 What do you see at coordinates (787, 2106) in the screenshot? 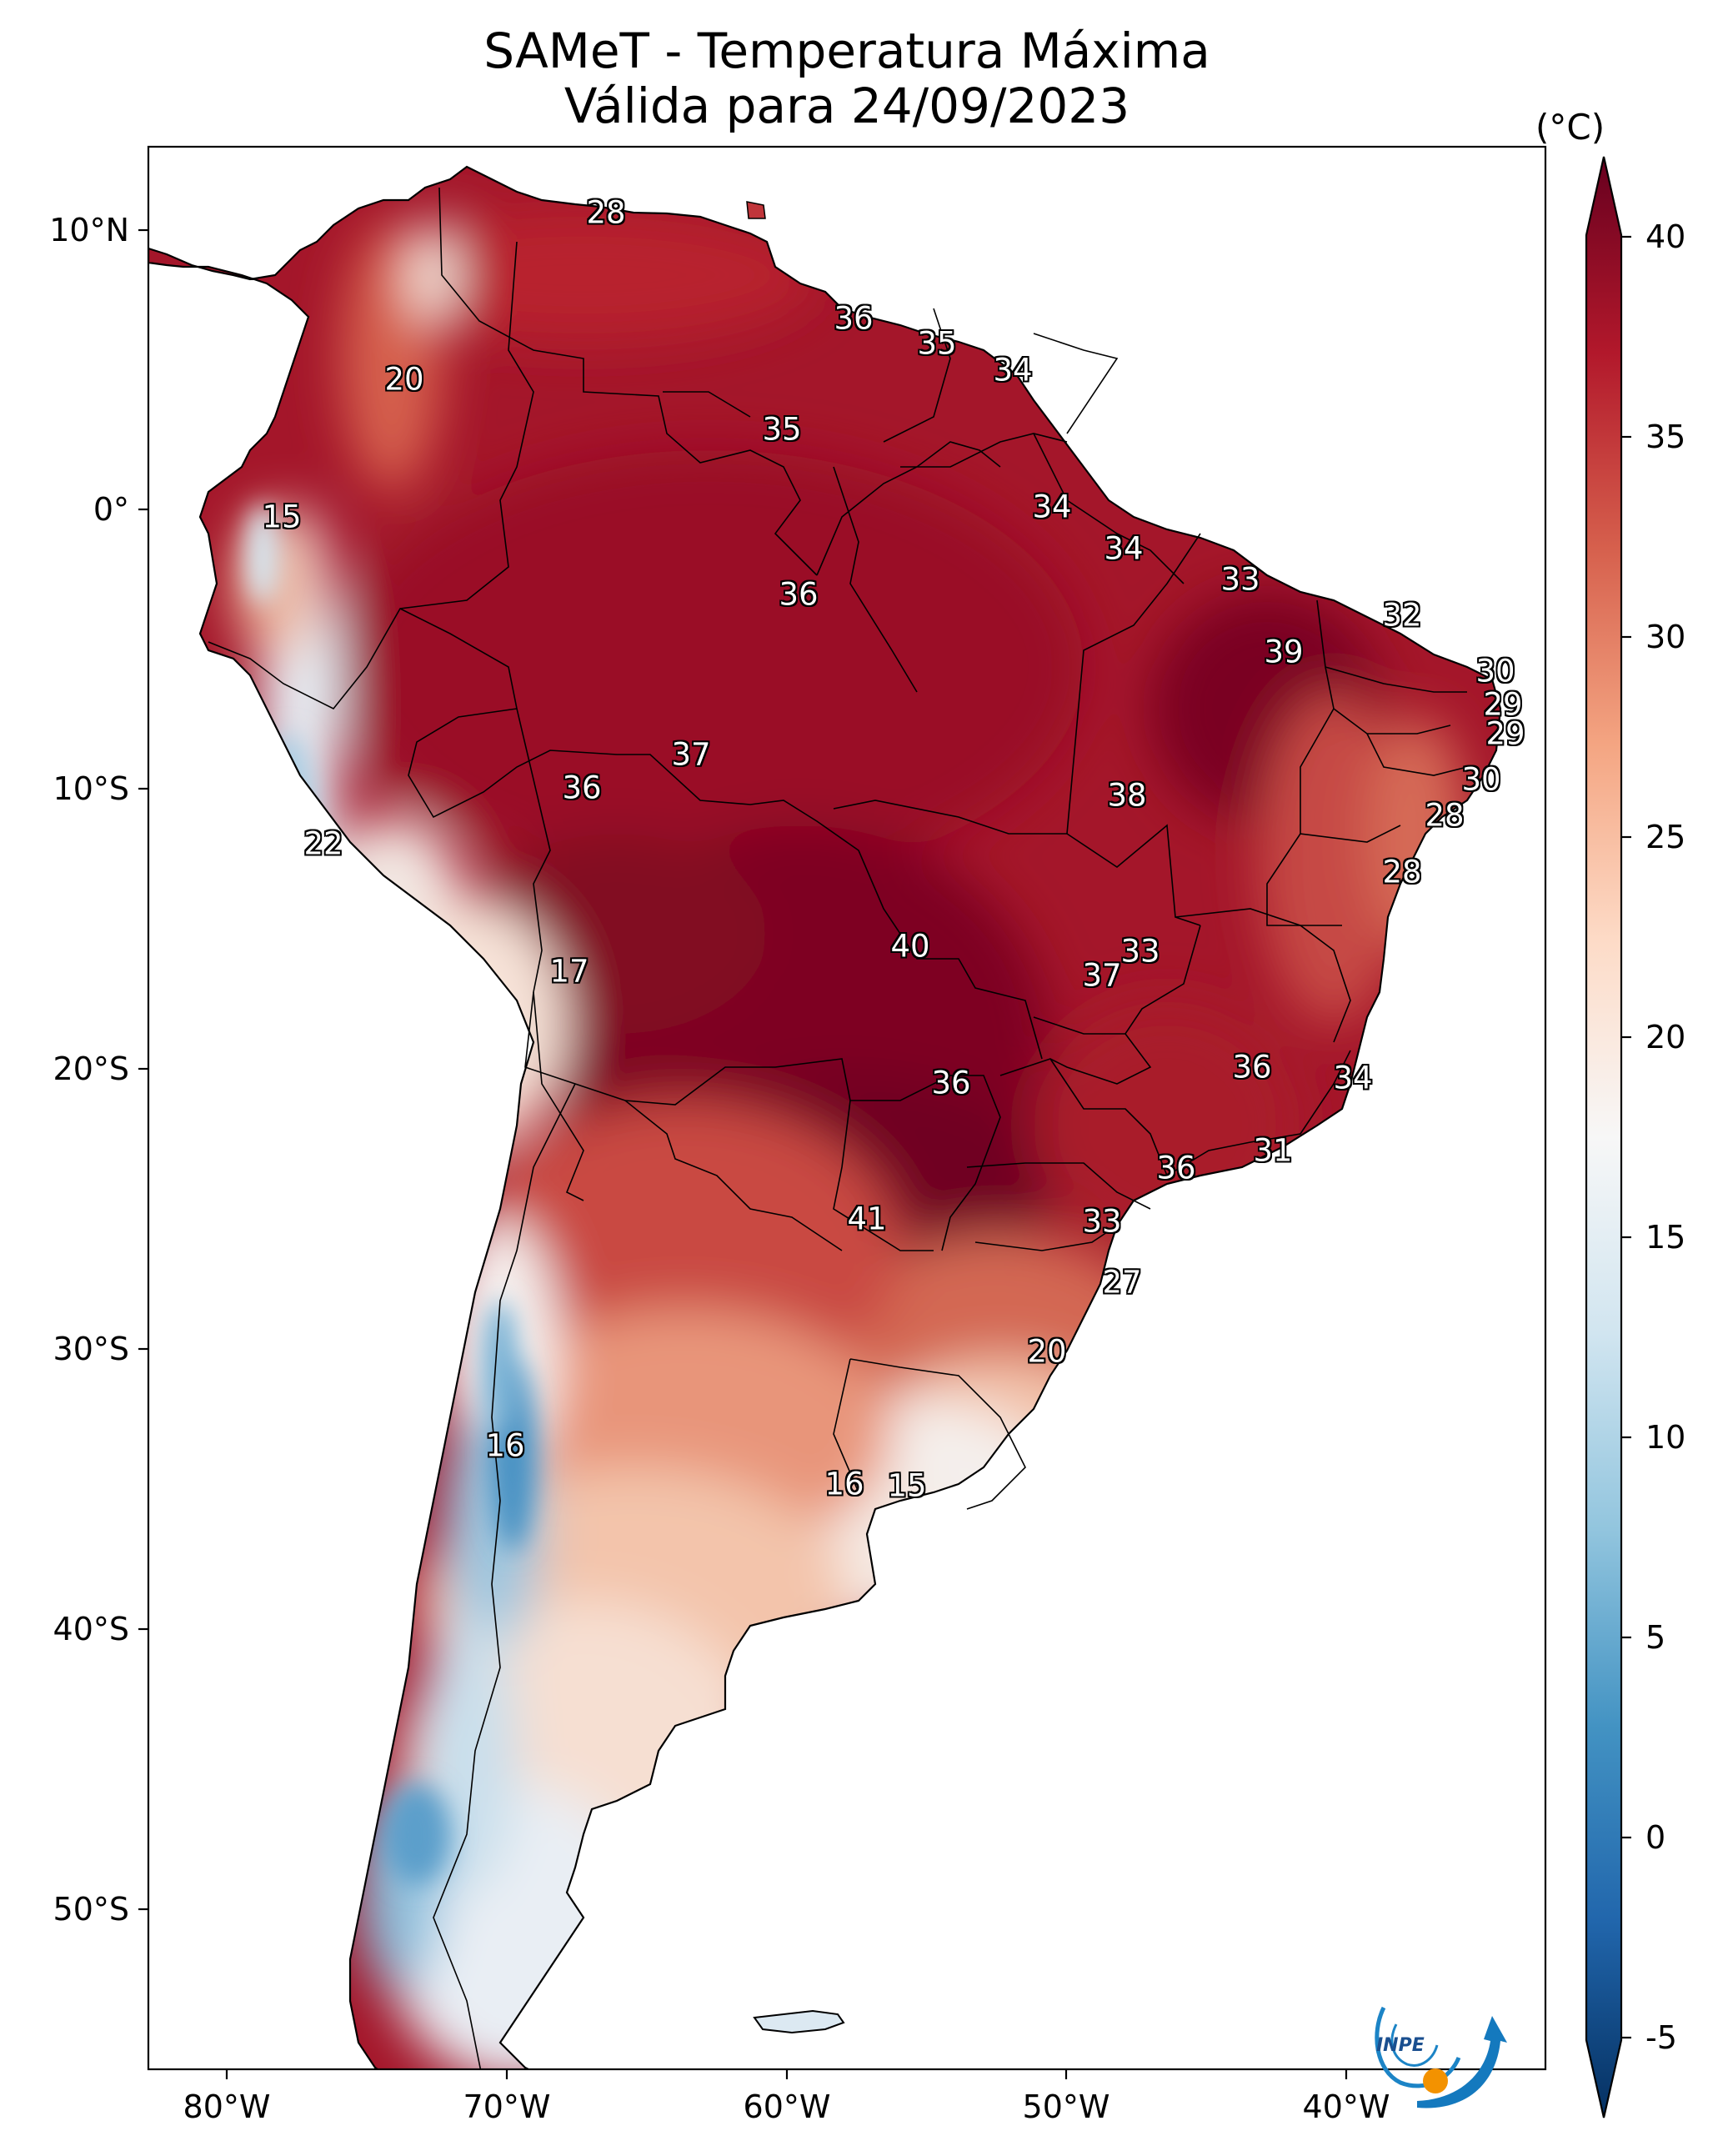
I see `longitude-label: 60°W` at bounding box center [787, 2106].